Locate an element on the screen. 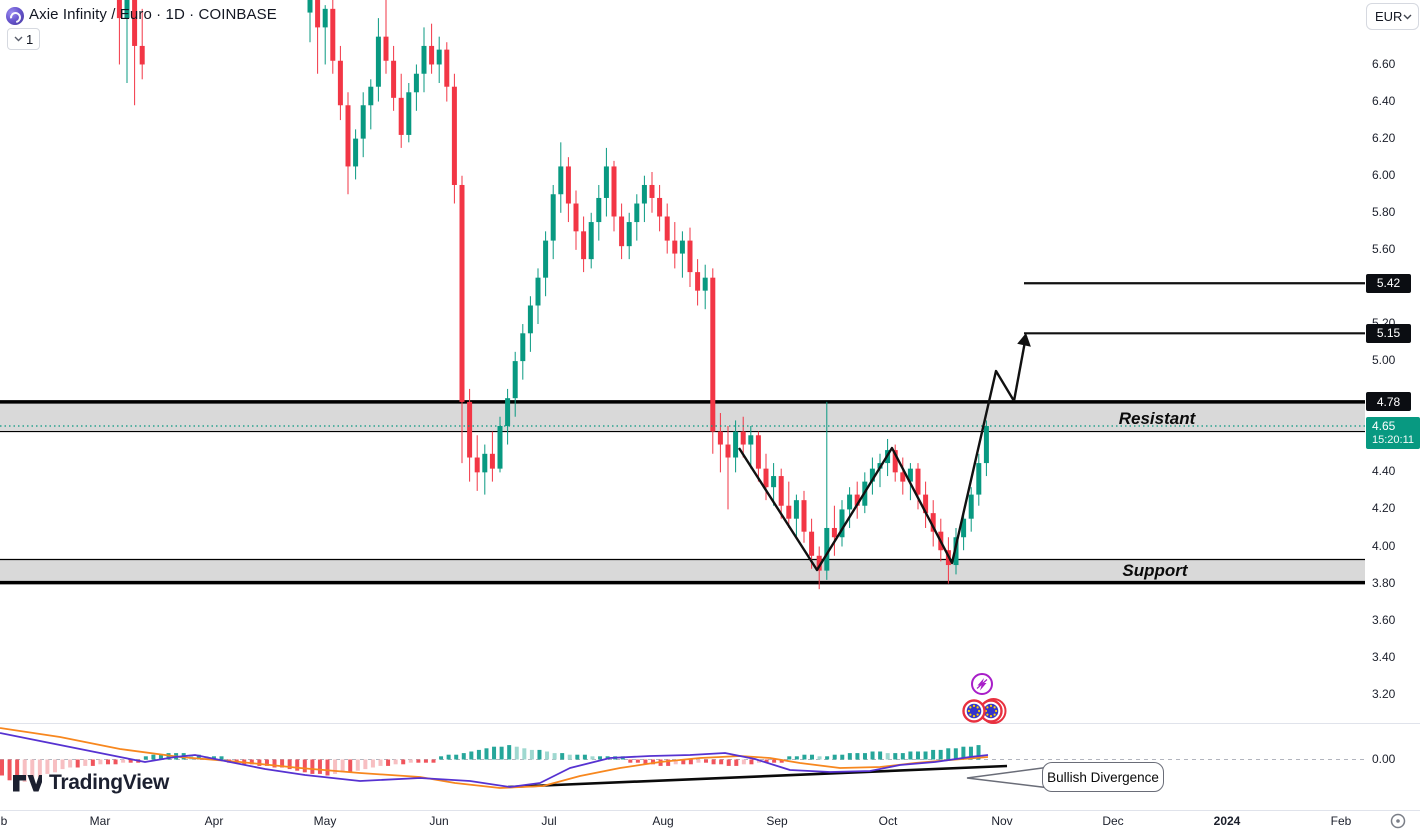 The image size is (1420, 830). indicator-collapse-button: 1 is located at coordinates (24, 39).